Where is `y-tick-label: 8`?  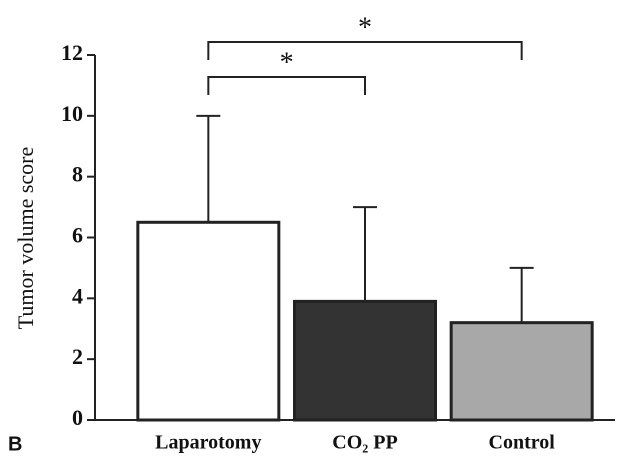 y-tick-label: 8 is located at coordinates (77, 174).